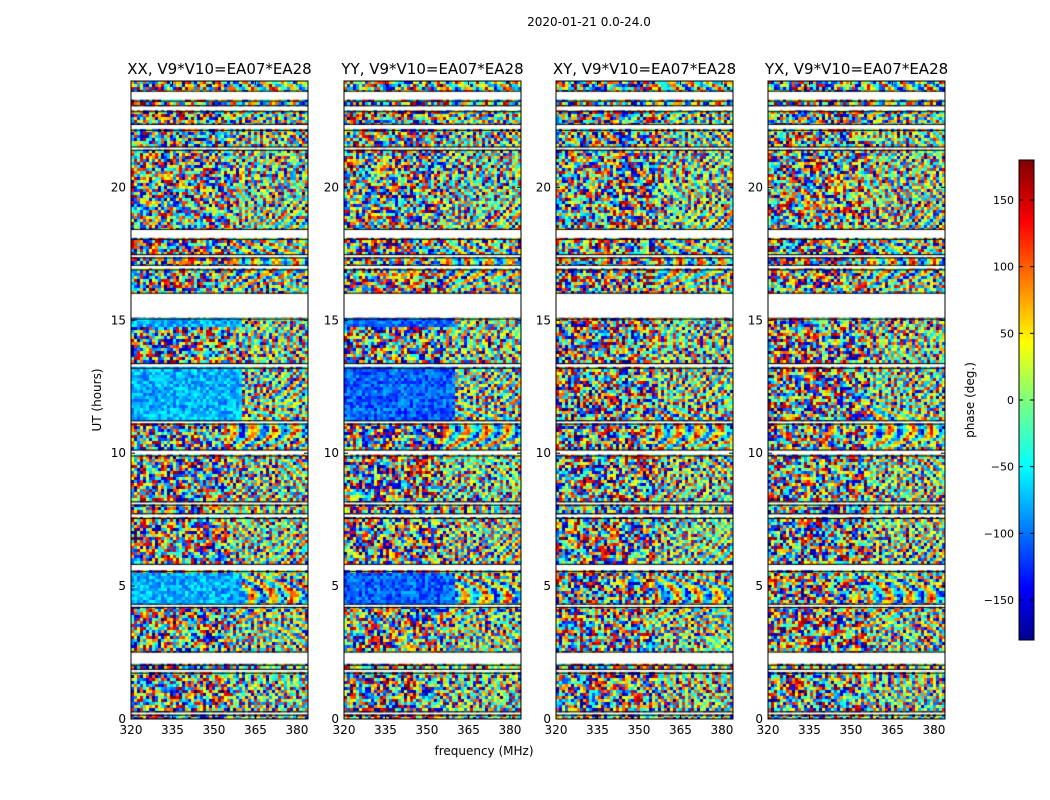 The width and height of the screenshot is (1050, 800). Describe the element at coordinates (589, 22) in the screenshot. I see `figure-suptitle: 2020-01-21 0.0-24.0` at that location.